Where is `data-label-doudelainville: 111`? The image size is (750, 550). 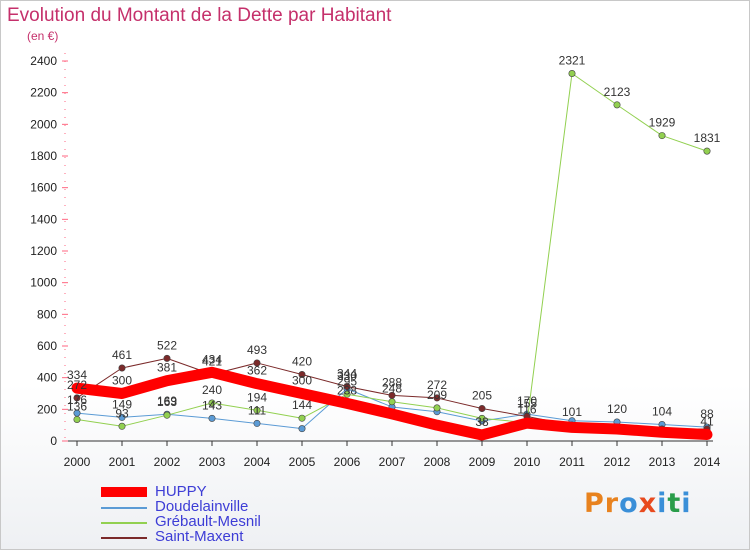 data-label-doudelainville: 111 is located at coordinates (257, 410).